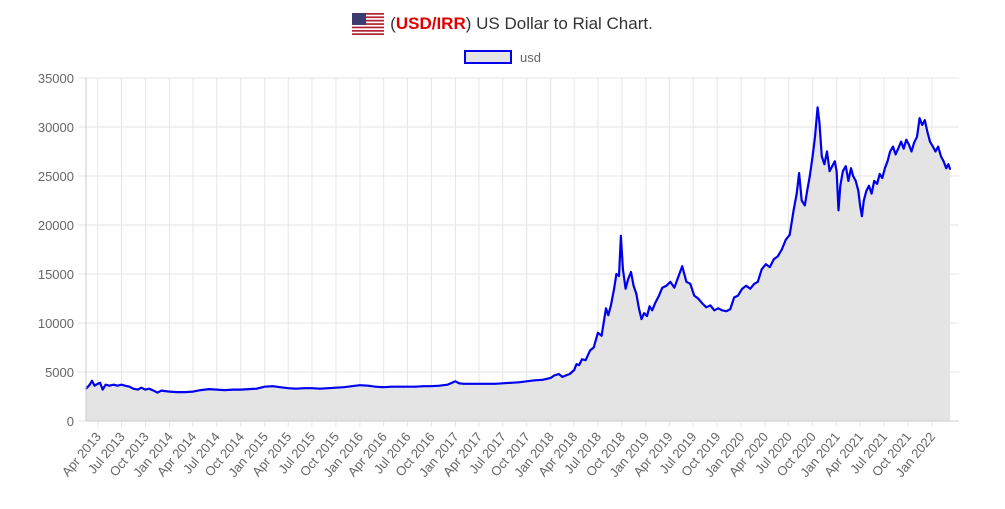 The height and width of the screenshot is (509, 1005). I want to click on y-tick-label: 15000, so click(56, 274).